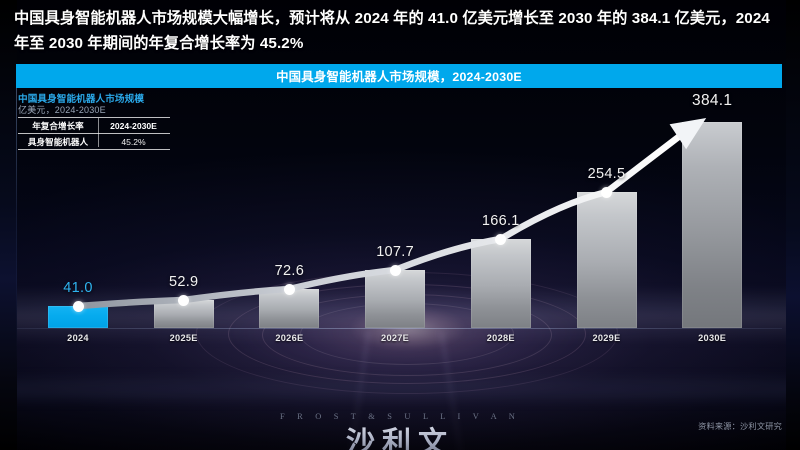  What do you see at coordinates (94, 117) in the screenshot?
I see `cagr-top-rule` at bounding box center [94, 117].